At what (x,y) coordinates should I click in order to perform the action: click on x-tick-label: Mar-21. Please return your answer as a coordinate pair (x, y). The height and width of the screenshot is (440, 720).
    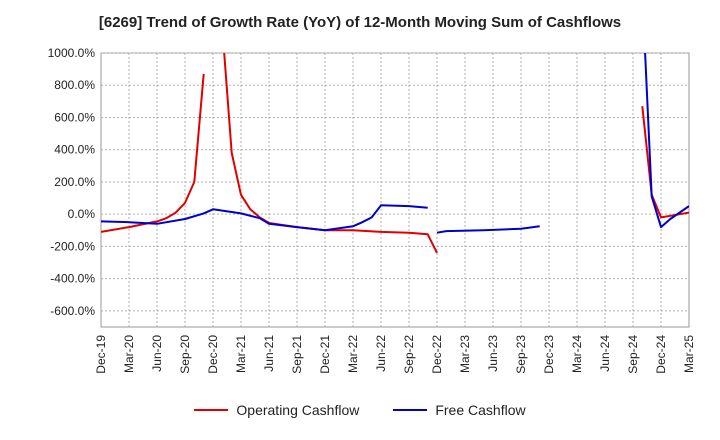
    Looking at the image, I should click on (241, 354).